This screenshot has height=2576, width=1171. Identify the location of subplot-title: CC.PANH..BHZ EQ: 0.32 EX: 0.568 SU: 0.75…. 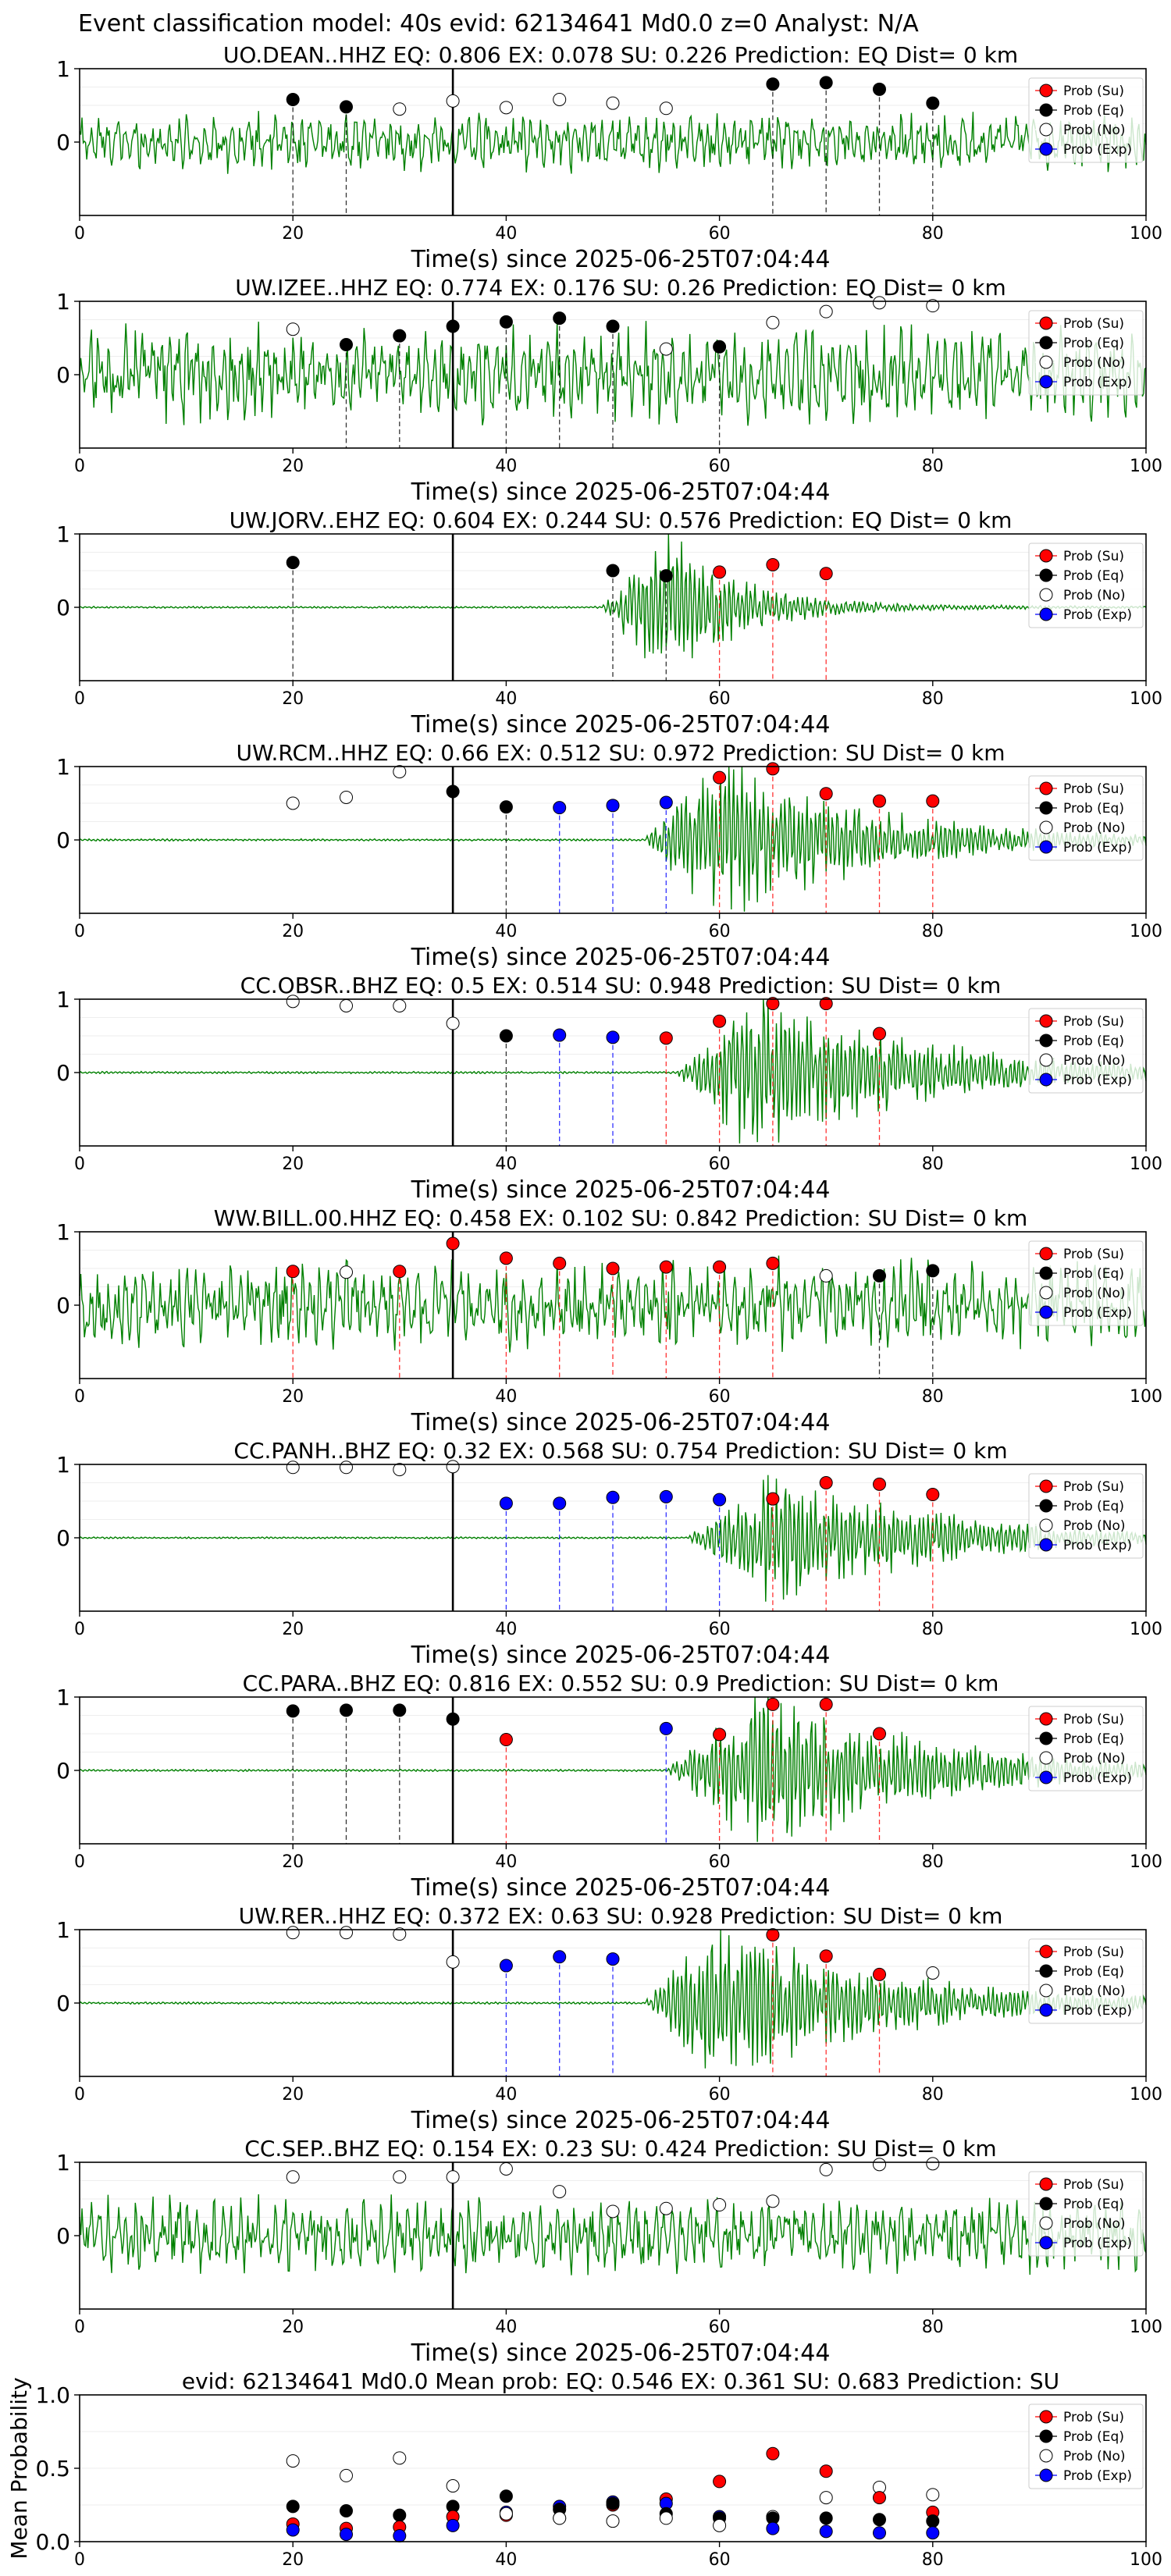
(620, 1451).